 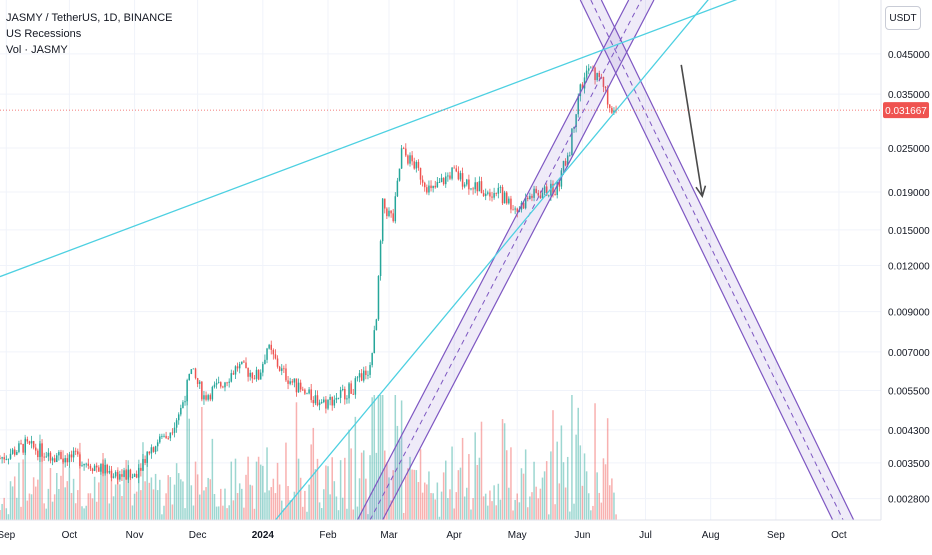 I want to click on indicator-us-recessions: US Recessions, so click(x=44, y=34).